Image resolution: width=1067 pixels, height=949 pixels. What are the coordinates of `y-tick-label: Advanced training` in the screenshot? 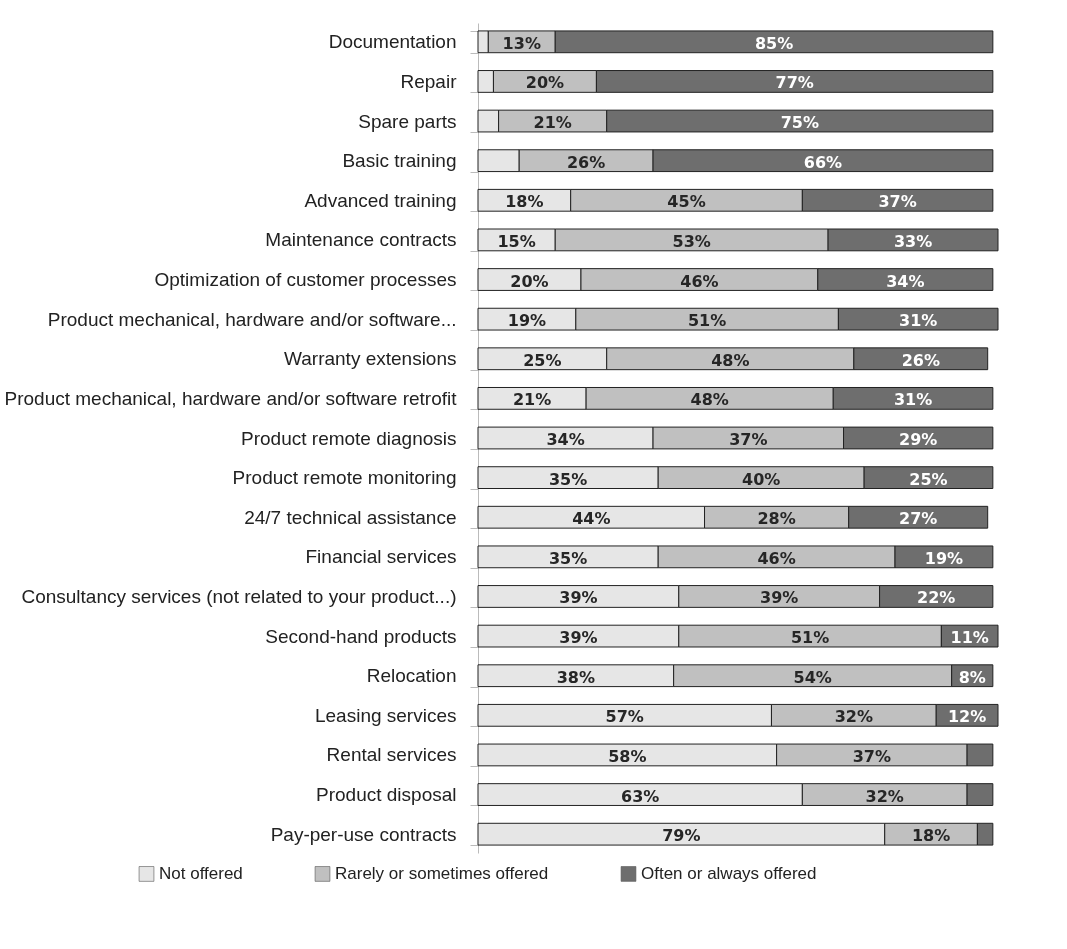 It's located at (380, 200).